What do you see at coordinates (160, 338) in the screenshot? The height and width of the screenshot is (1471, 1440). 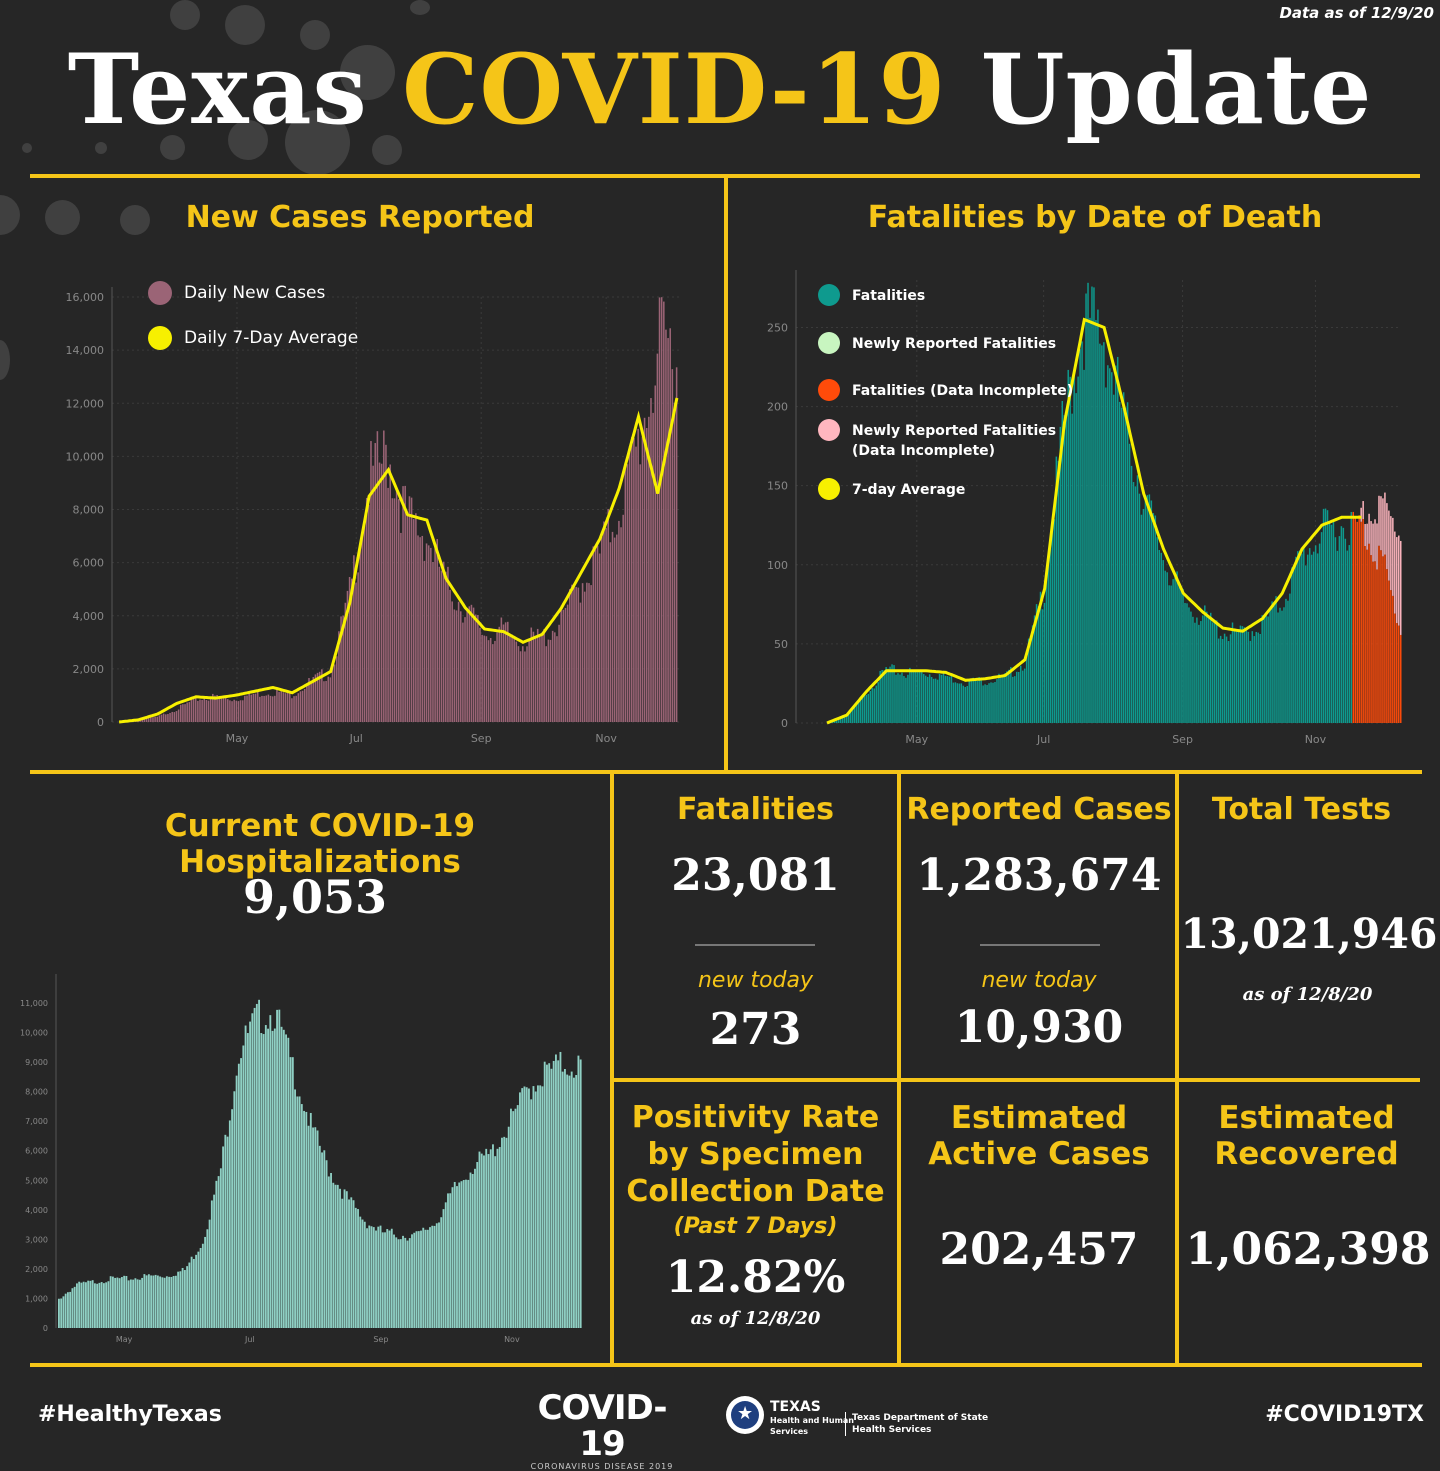 I see `legend-marker` at bounding box center [160, 338].